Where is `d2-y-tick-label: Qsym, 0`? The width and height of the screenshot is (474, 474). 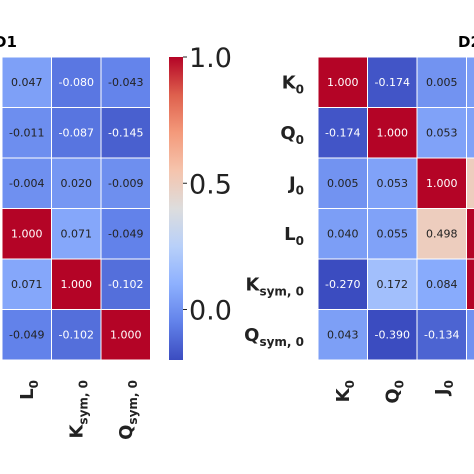
d2-y-tick-label: Qsym, 0 is located at coordinates (274, 337).